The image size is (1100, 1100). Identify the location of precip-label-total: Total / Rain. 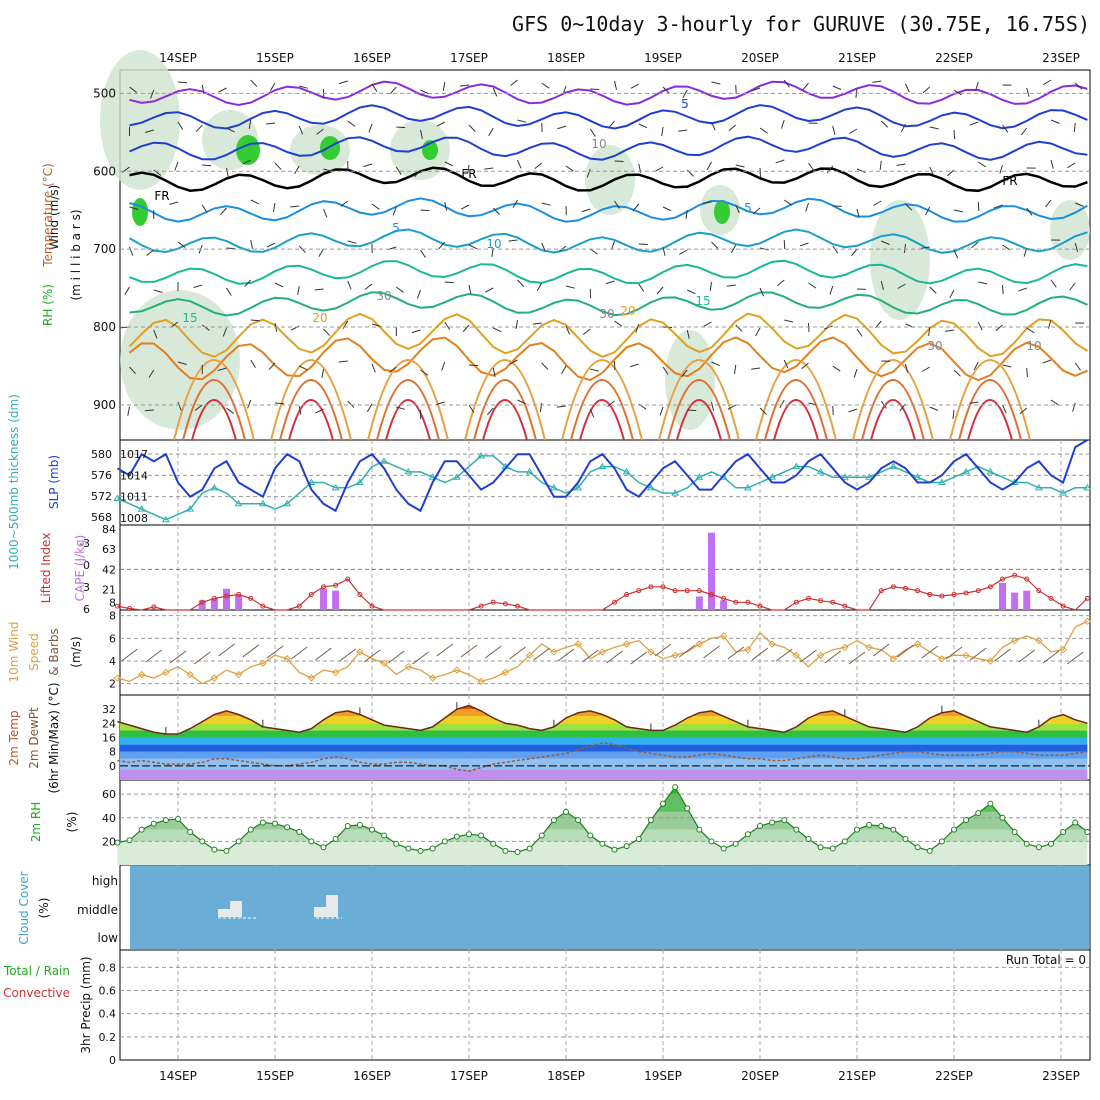
(36, 971).